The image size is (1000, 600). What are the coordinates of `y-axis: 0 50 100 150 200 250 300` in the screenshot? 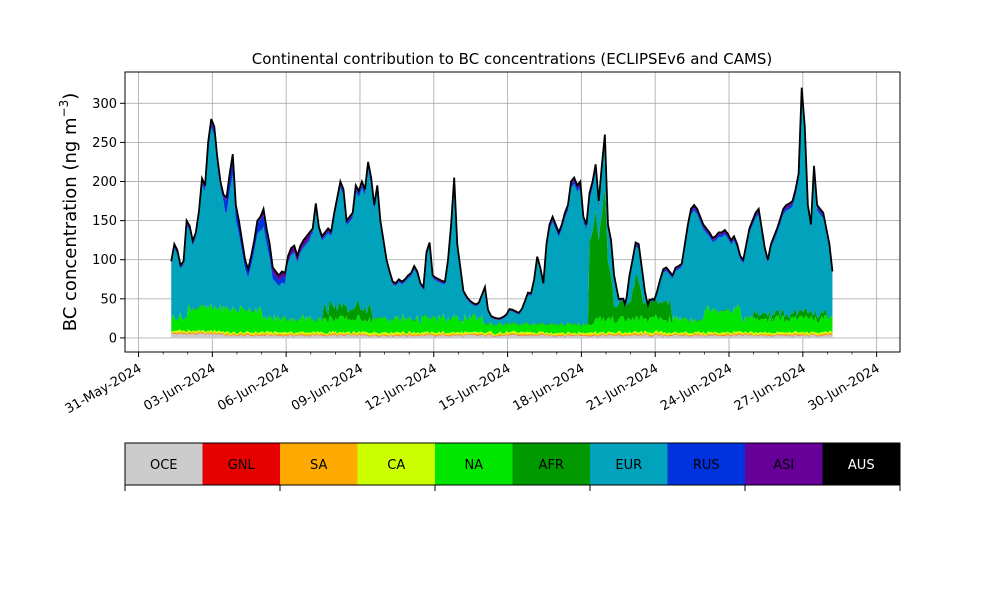 It's located at (108, 221).